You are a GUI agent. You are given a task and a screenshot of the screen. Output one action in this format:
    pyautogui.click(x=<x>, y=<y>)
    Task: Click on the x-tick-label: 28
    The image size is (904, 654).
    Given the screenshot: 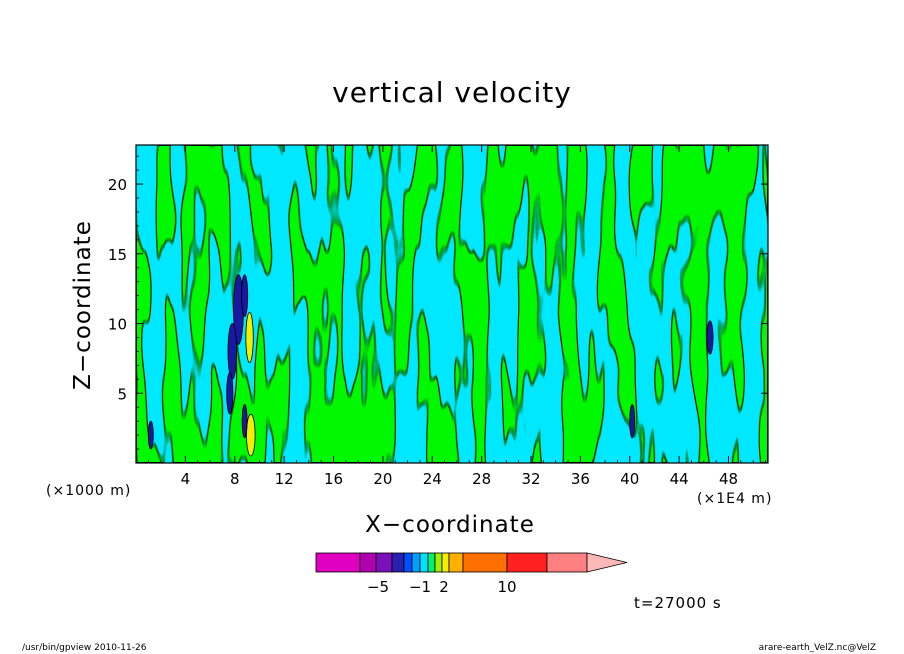 What is the action you would take?
    pyautogui.click(x=481, y=479)
    